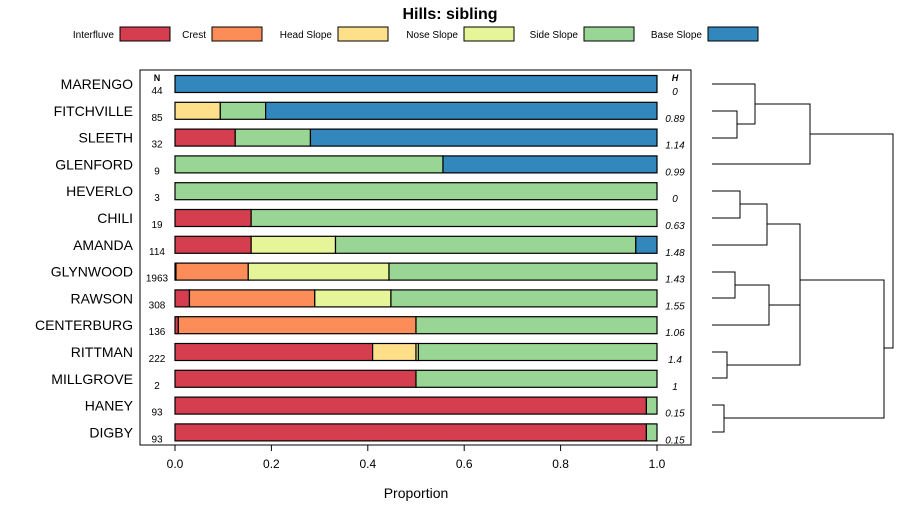  Describe the element at coordinates (432, 35) in the screenshot. I see `legend-label: Nose Slope` at that location.